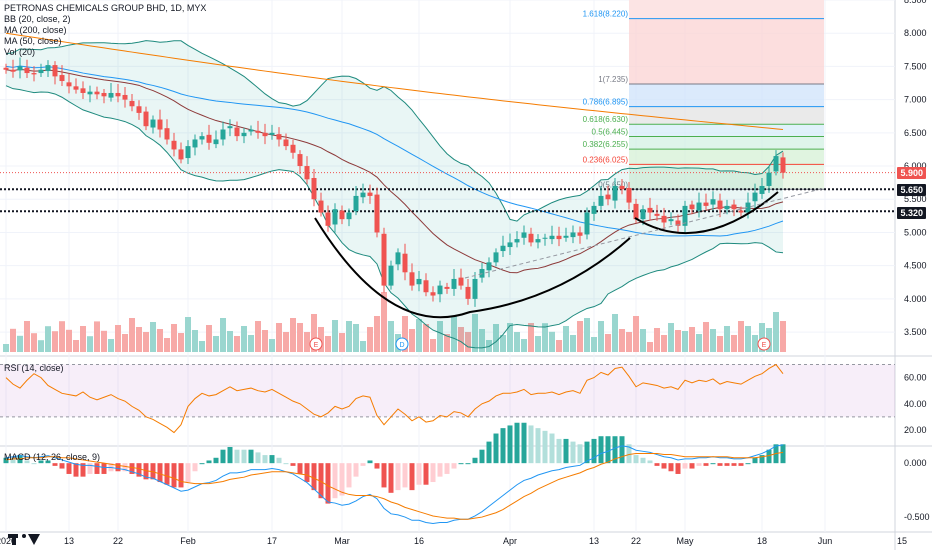 The height and width of the screenshot is (550, 932). I want to click on fib-zone, so click(726, 143).